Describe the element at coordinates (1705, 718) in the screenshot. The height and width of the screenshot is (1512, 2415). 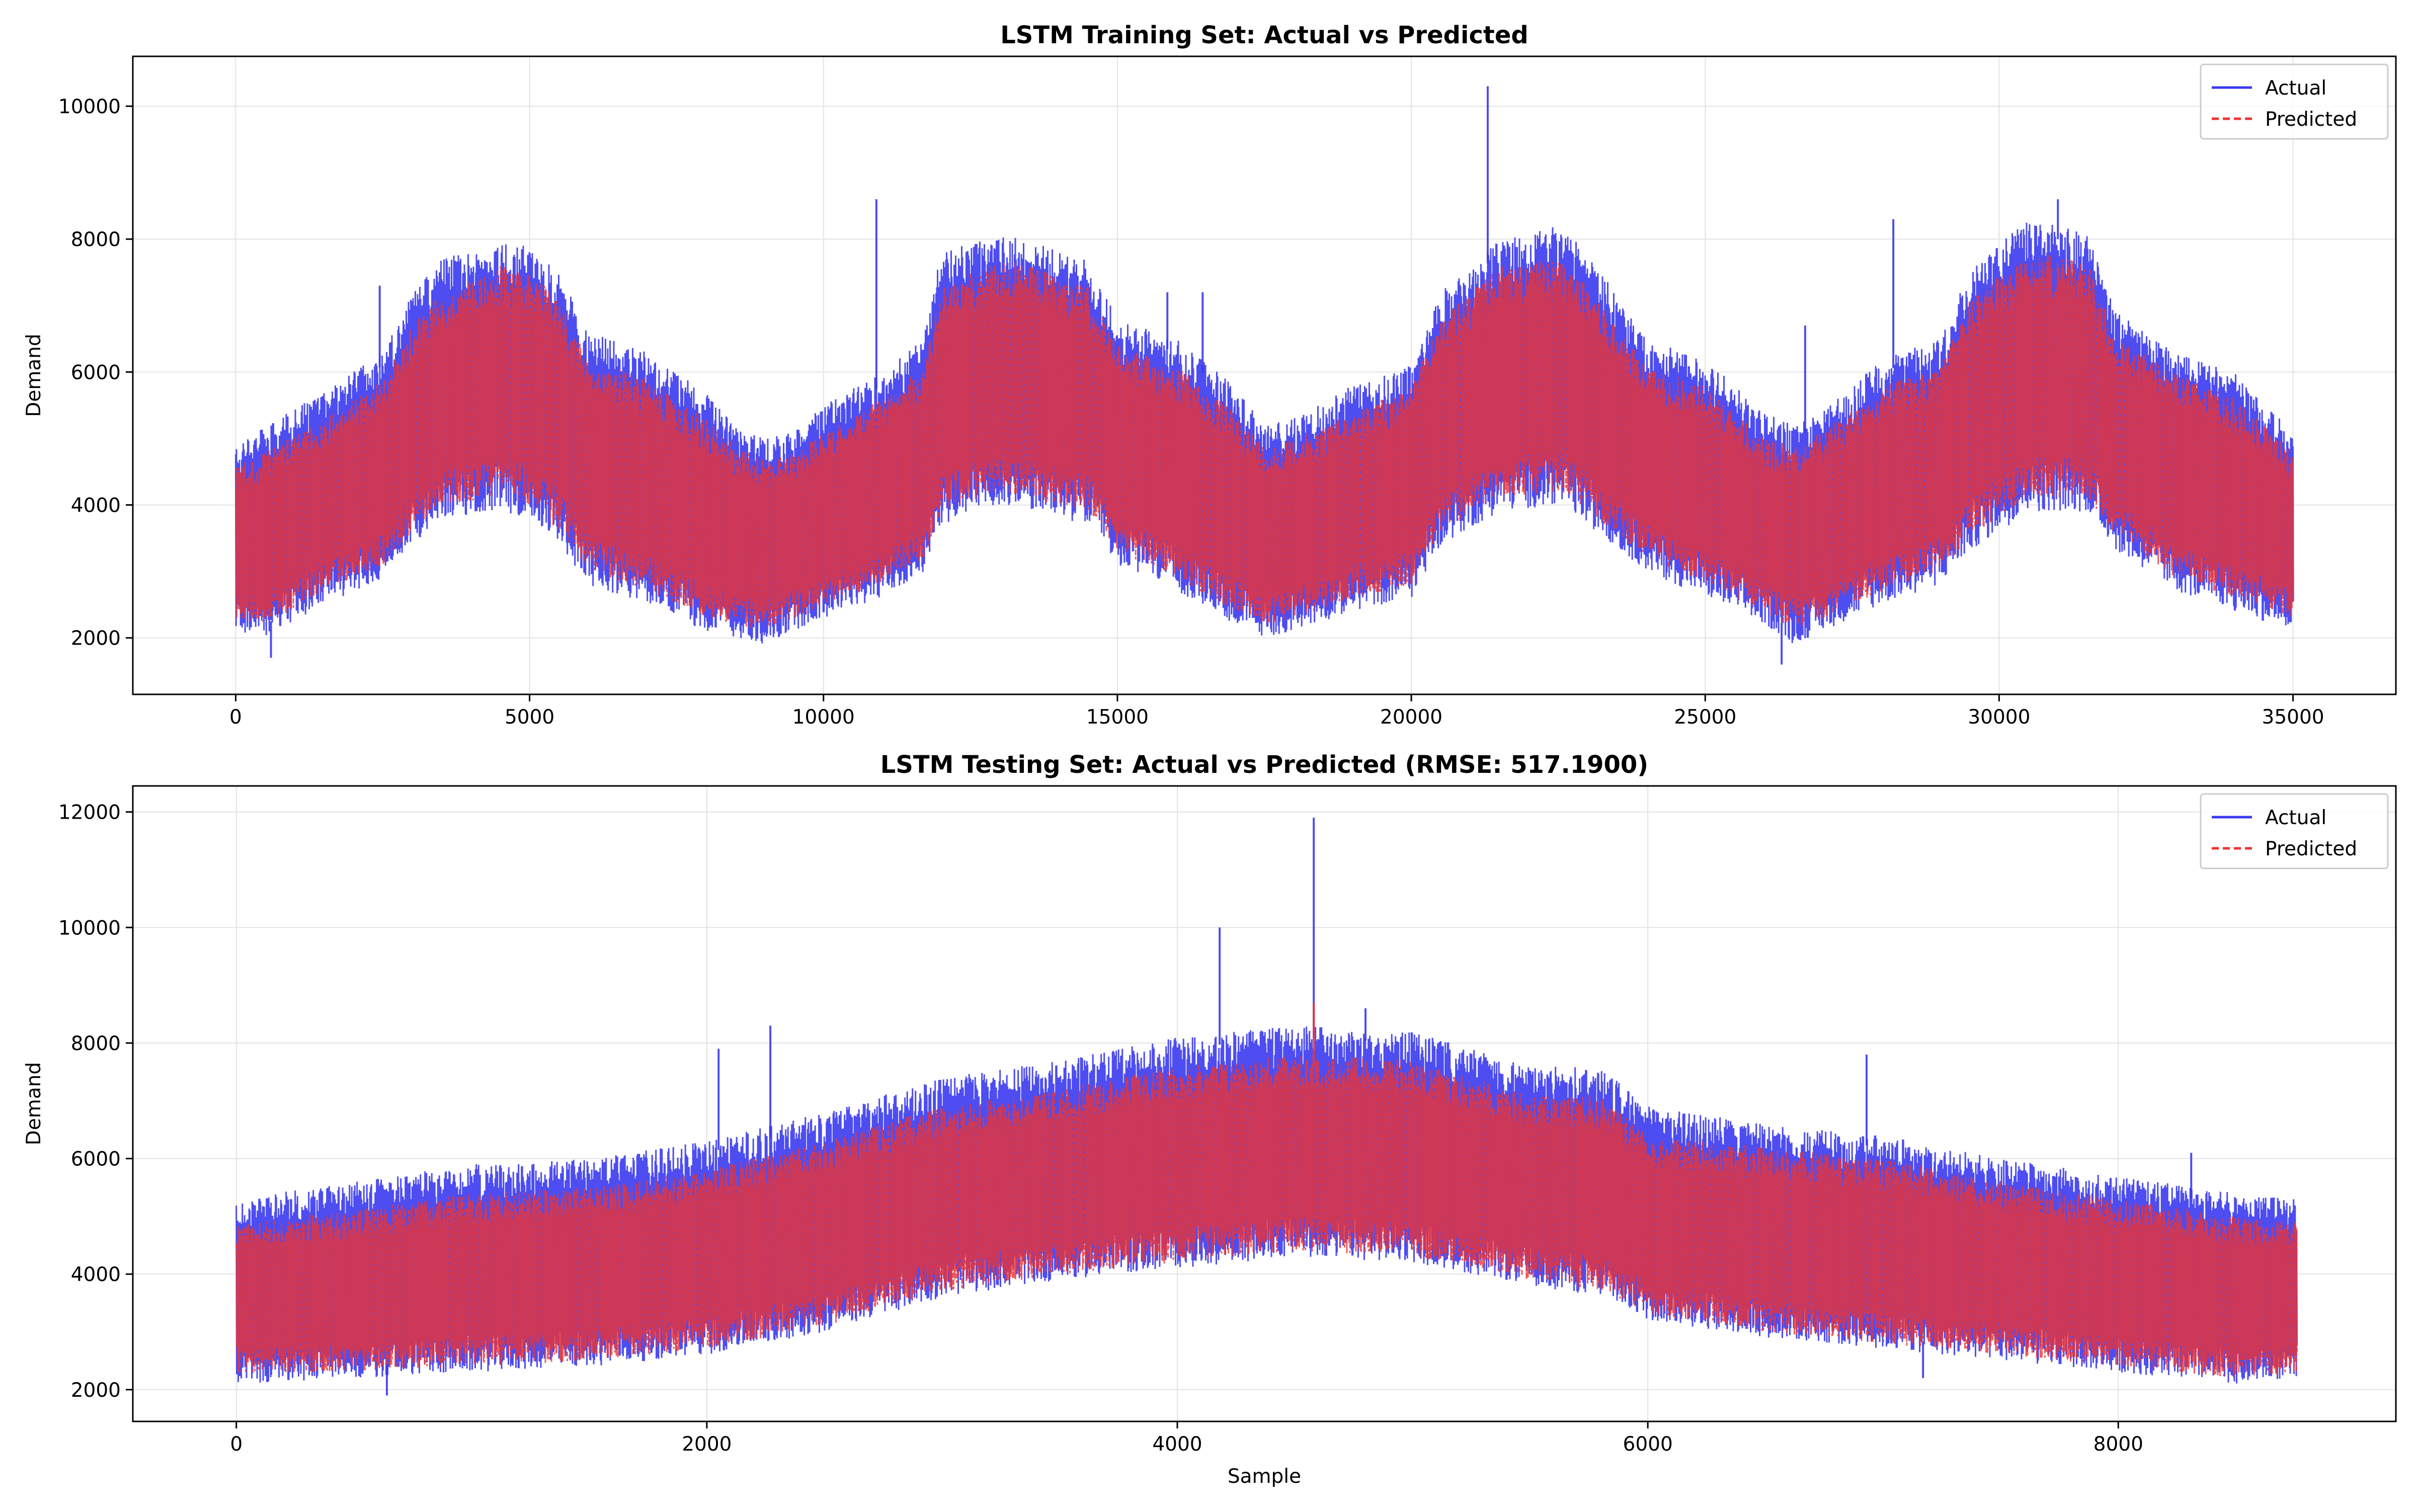
I see `training-x-tick-label: 25000` at that location.